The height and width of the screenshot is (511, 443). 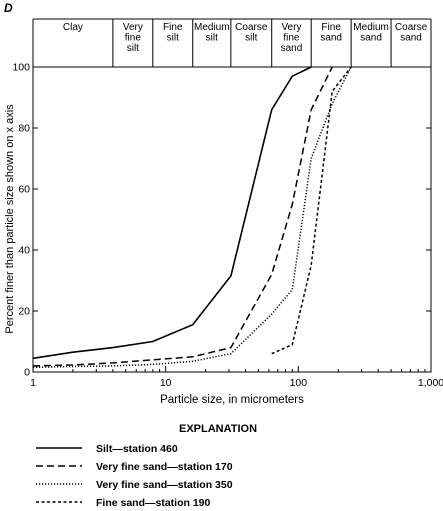 I want to click on explanation-title: EXPLANATION, so click(x=218, y=429).